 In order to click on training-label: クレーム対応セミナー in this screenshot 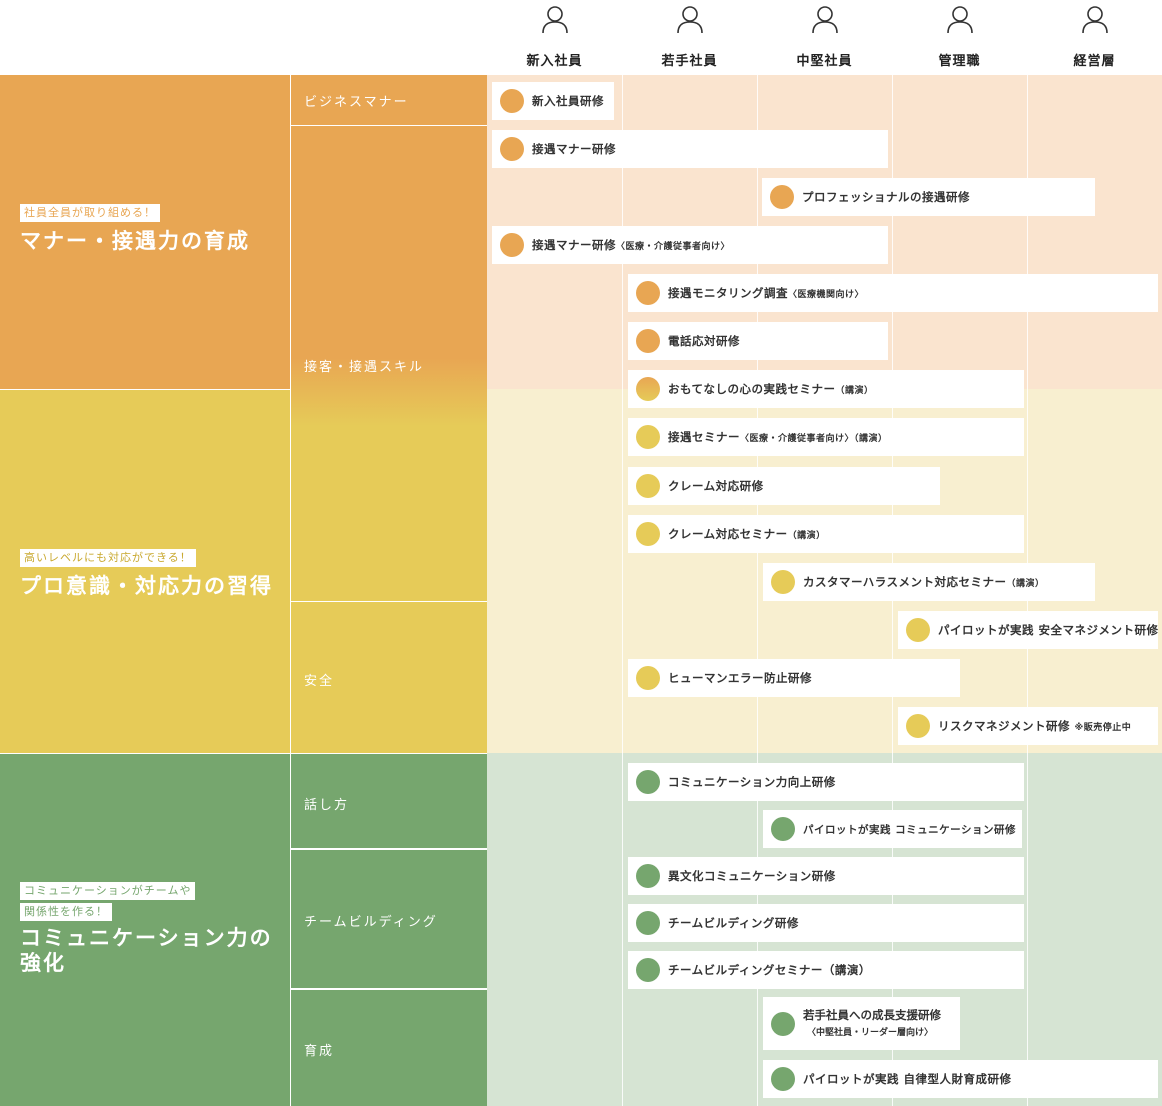, I will do `click(728, 534)`.